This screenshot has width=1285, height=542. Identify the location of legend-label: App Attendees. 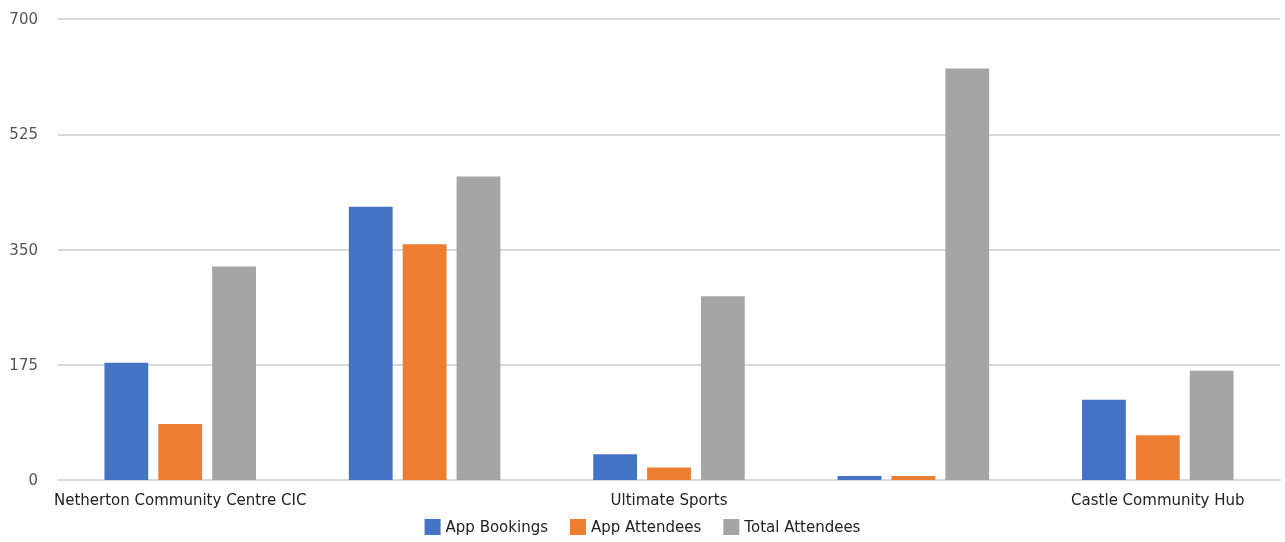
(646, 527).